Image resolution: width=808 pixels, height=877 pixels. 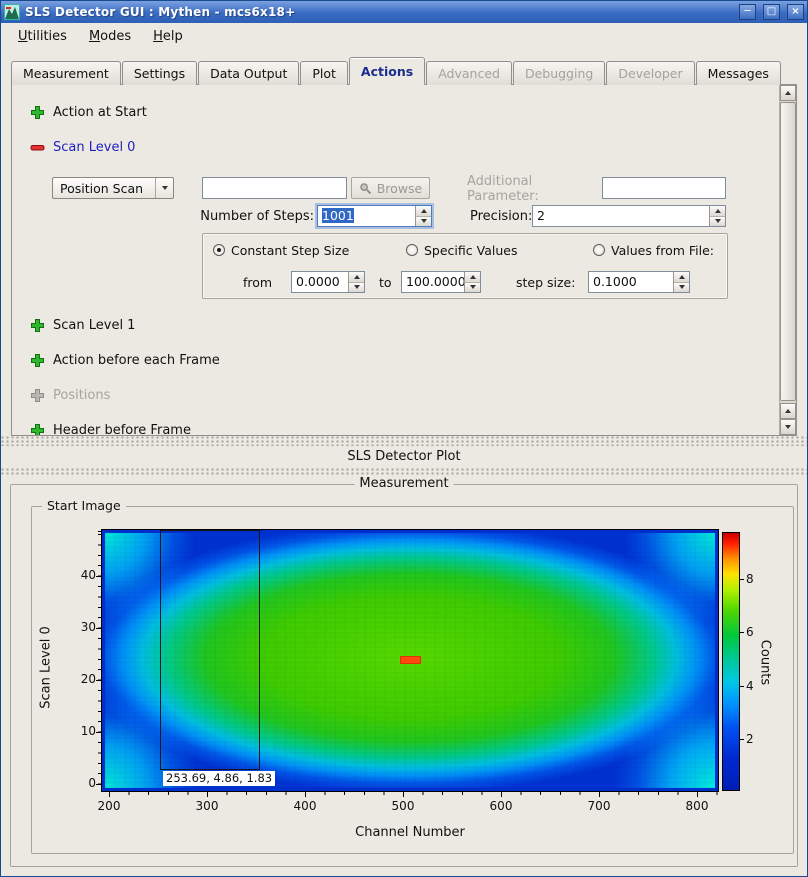 I want to click on scan-level-1-row: Scan Level 1, so click(x=82, y=325).